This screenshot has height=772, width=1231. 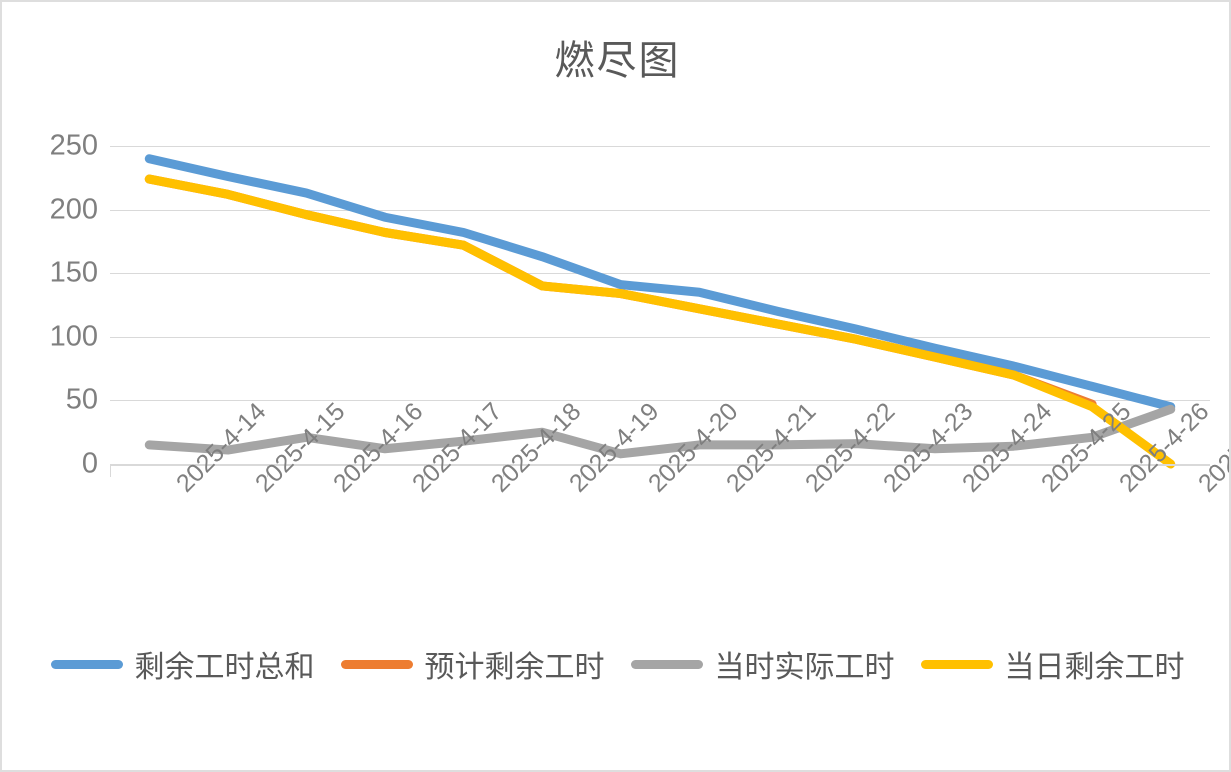 I want to click on legend-label: 剩余工时总和, so click(x=224, y=667).